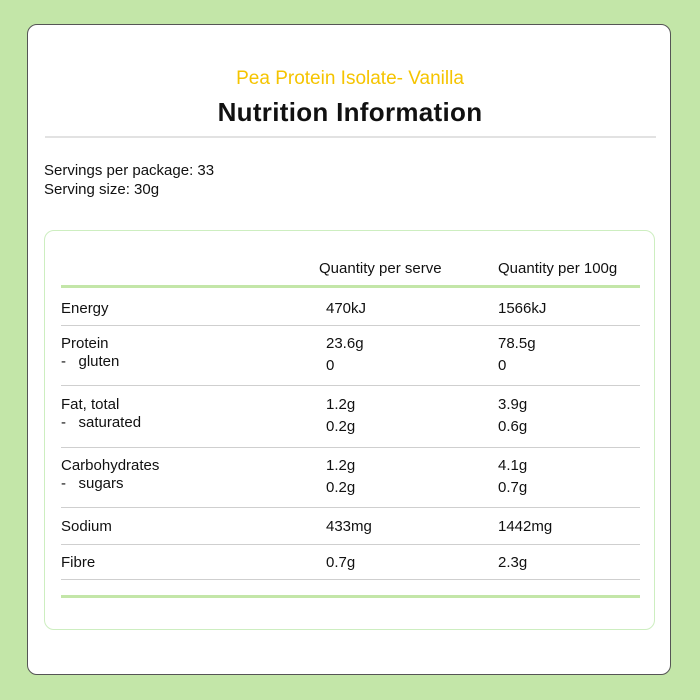  What do you see at coordinates (90, 404) in the screenshot?
I see `row-label: Fat, total` at bounding box center [90, 404].